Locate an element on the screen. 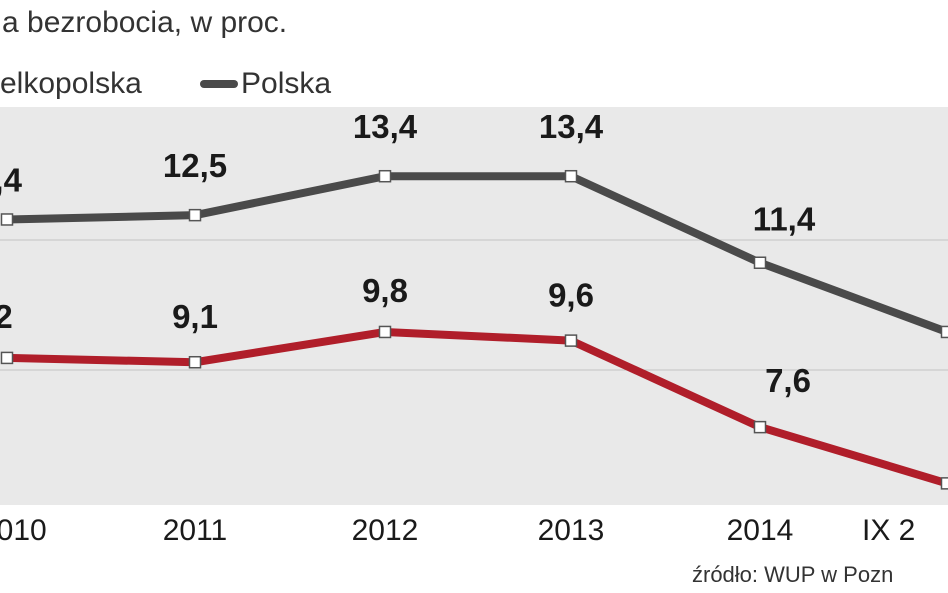 This screenshot has height=593, width=948. data-label: 11,4 is located at coordinates (784, 219).